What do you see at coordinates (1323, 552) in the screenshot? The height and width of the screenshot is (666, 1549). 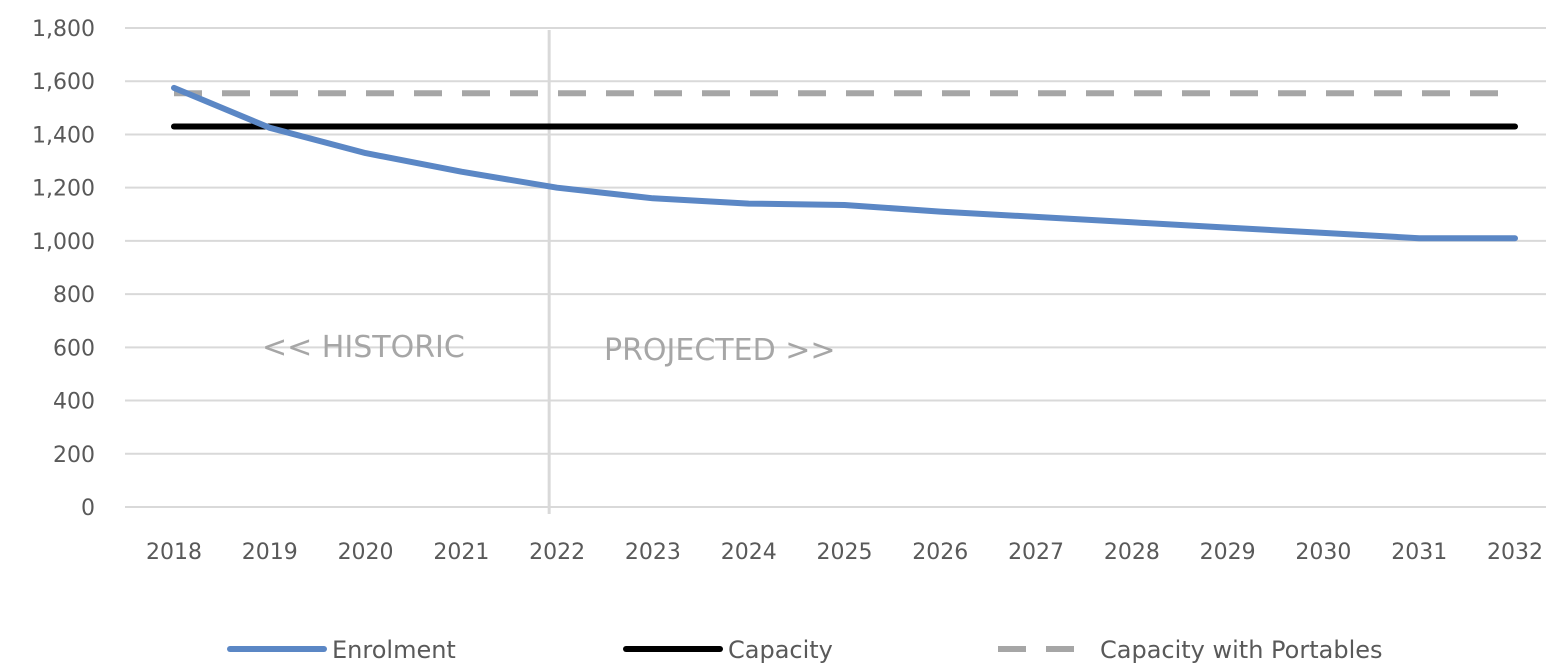 I see `x-tick-label: 2030` at bounding box center [1323, 552].